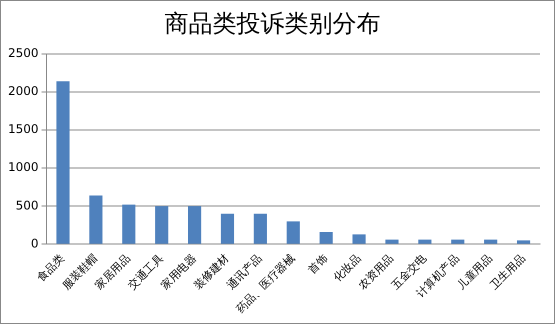 The width and height of the screenshot is (555, 324). Describe the element at coordinates (27, 205) in the screenshot. I see `y-tick-label: 500` at that location.